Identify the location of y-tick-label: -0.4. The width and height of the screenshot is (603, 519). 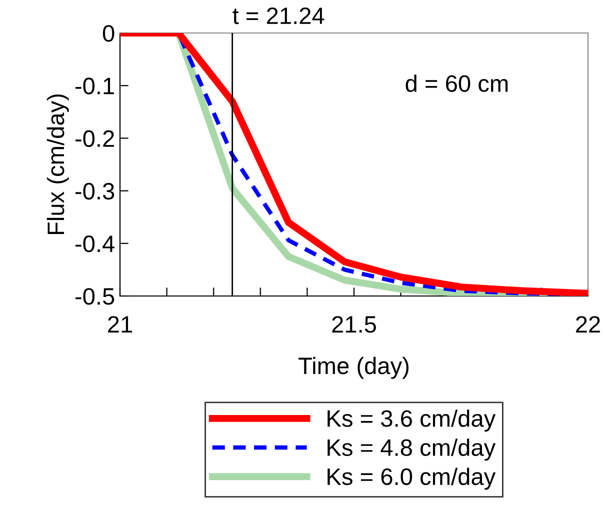
(95, 243).